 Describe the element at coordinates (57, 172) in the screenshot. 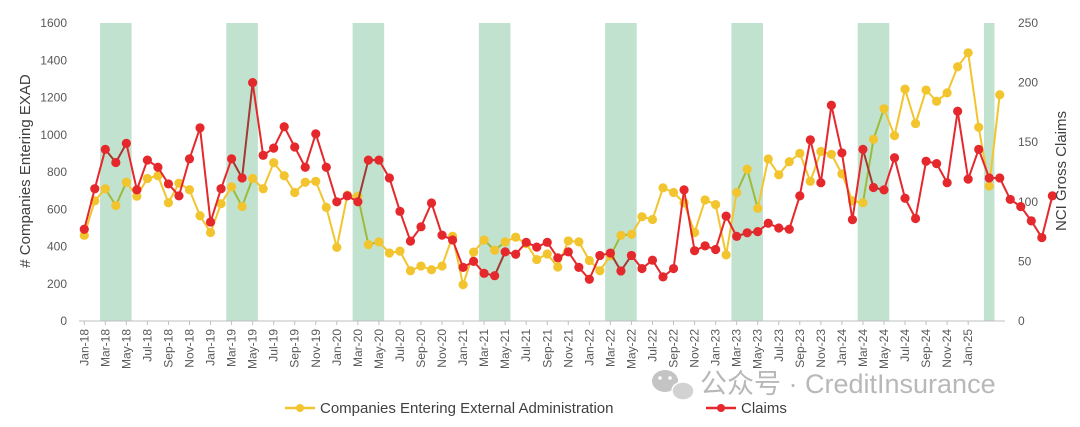

I see `left-tick-label: 800` at that location.